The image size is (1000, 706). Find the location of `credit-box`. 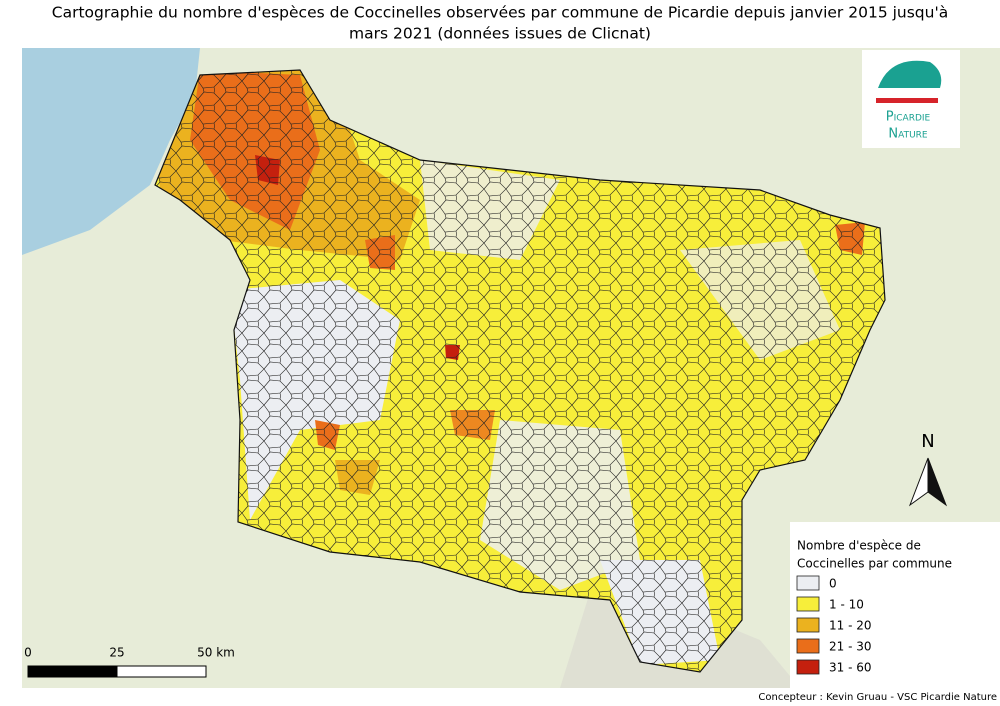

credit-box is located at coordinates (850, 697).